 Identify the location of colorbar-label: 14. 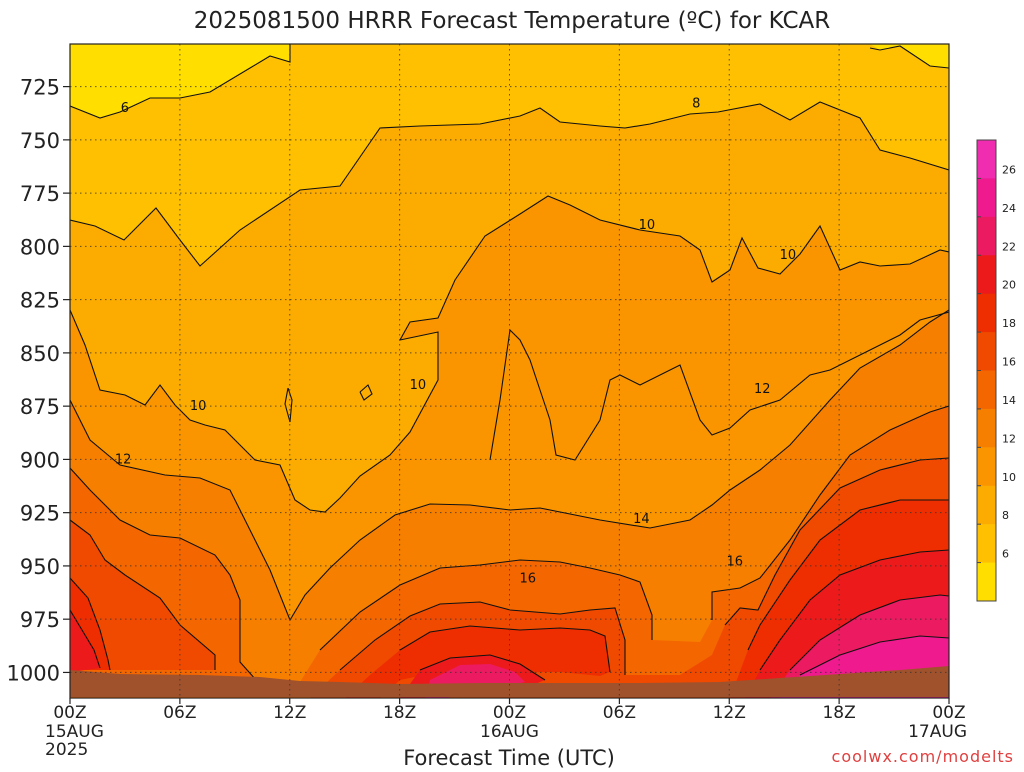
(1009, 400).